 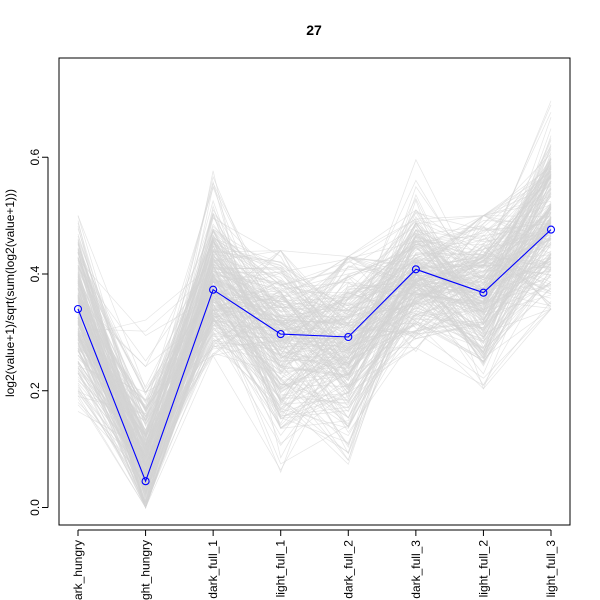 What do you see at coordinates (281, 569) in the screenshot?
I see `x-tick-label: light_full_1` at bounding box center [281, 569].